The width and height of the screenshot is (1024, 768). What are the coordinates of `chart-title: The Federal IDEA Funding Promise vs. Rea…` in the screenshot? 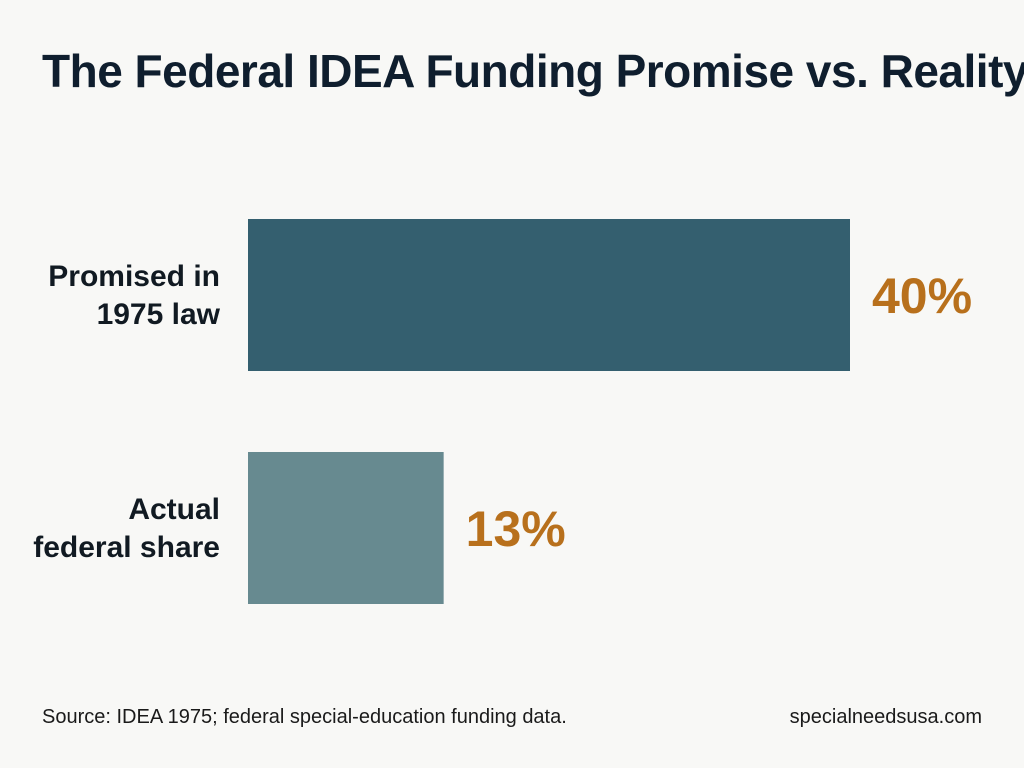 It's located at (533, 71).